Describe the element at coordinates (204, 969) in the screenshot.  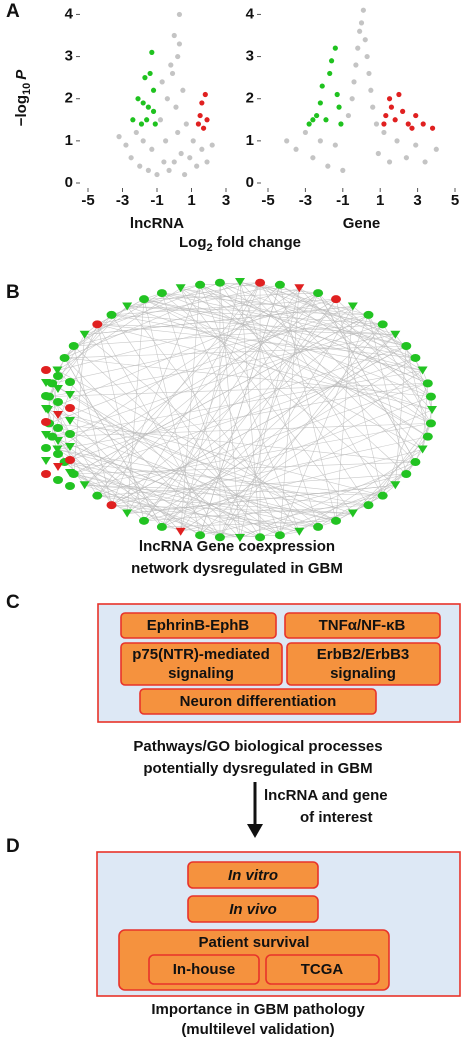
I see `validation-box` at that location.